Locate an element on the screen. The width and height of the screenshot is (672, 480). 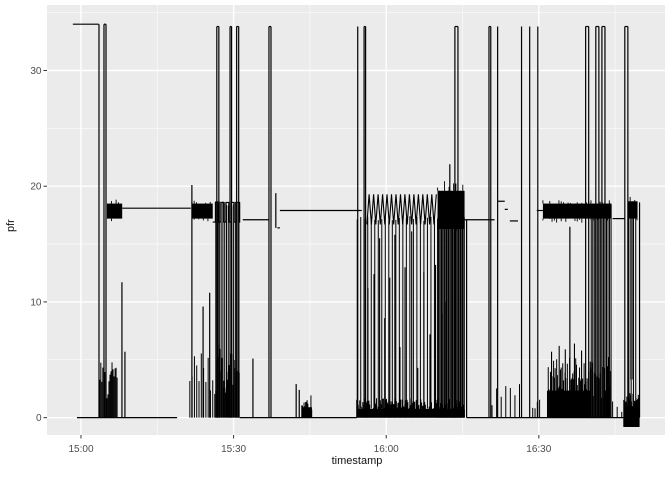
x-tick-label: 15:30 is located at coordinates (233, 449).